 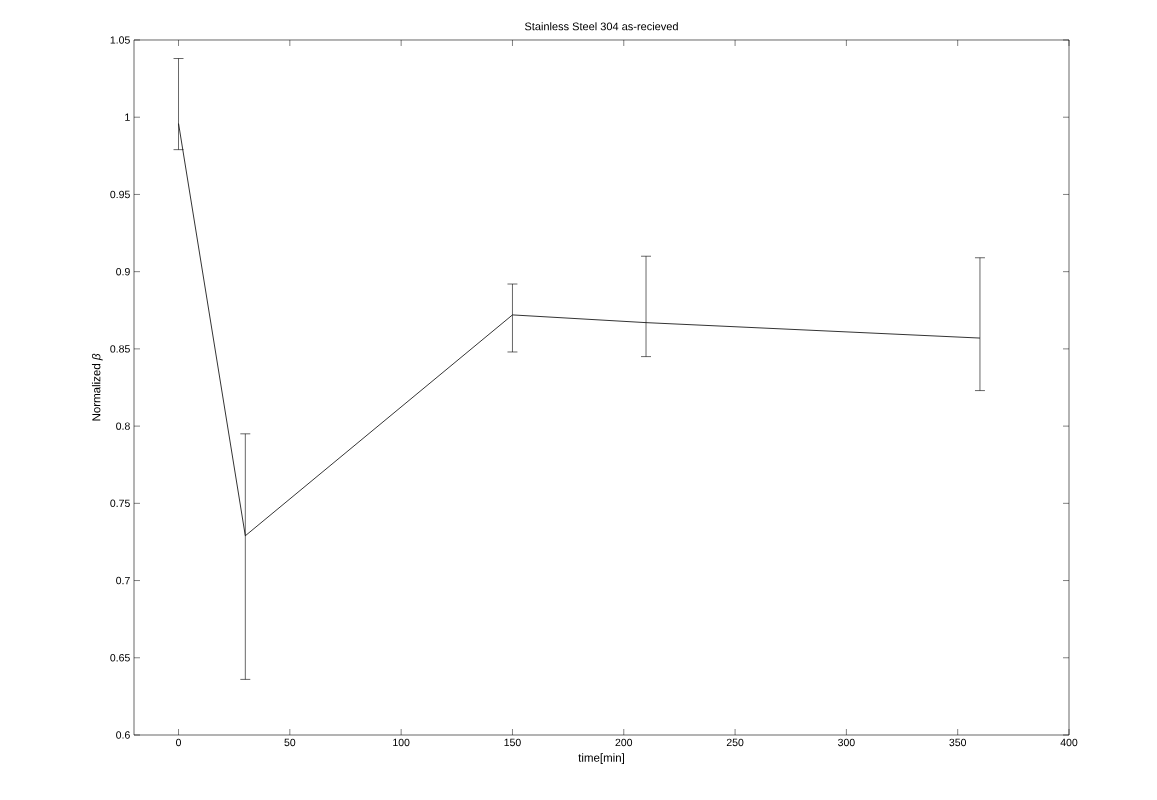 What do you see at coordinates (123, 271) in the screenshot?
I see `y-tick-label: 0.9` at bounding box center [123, 271].